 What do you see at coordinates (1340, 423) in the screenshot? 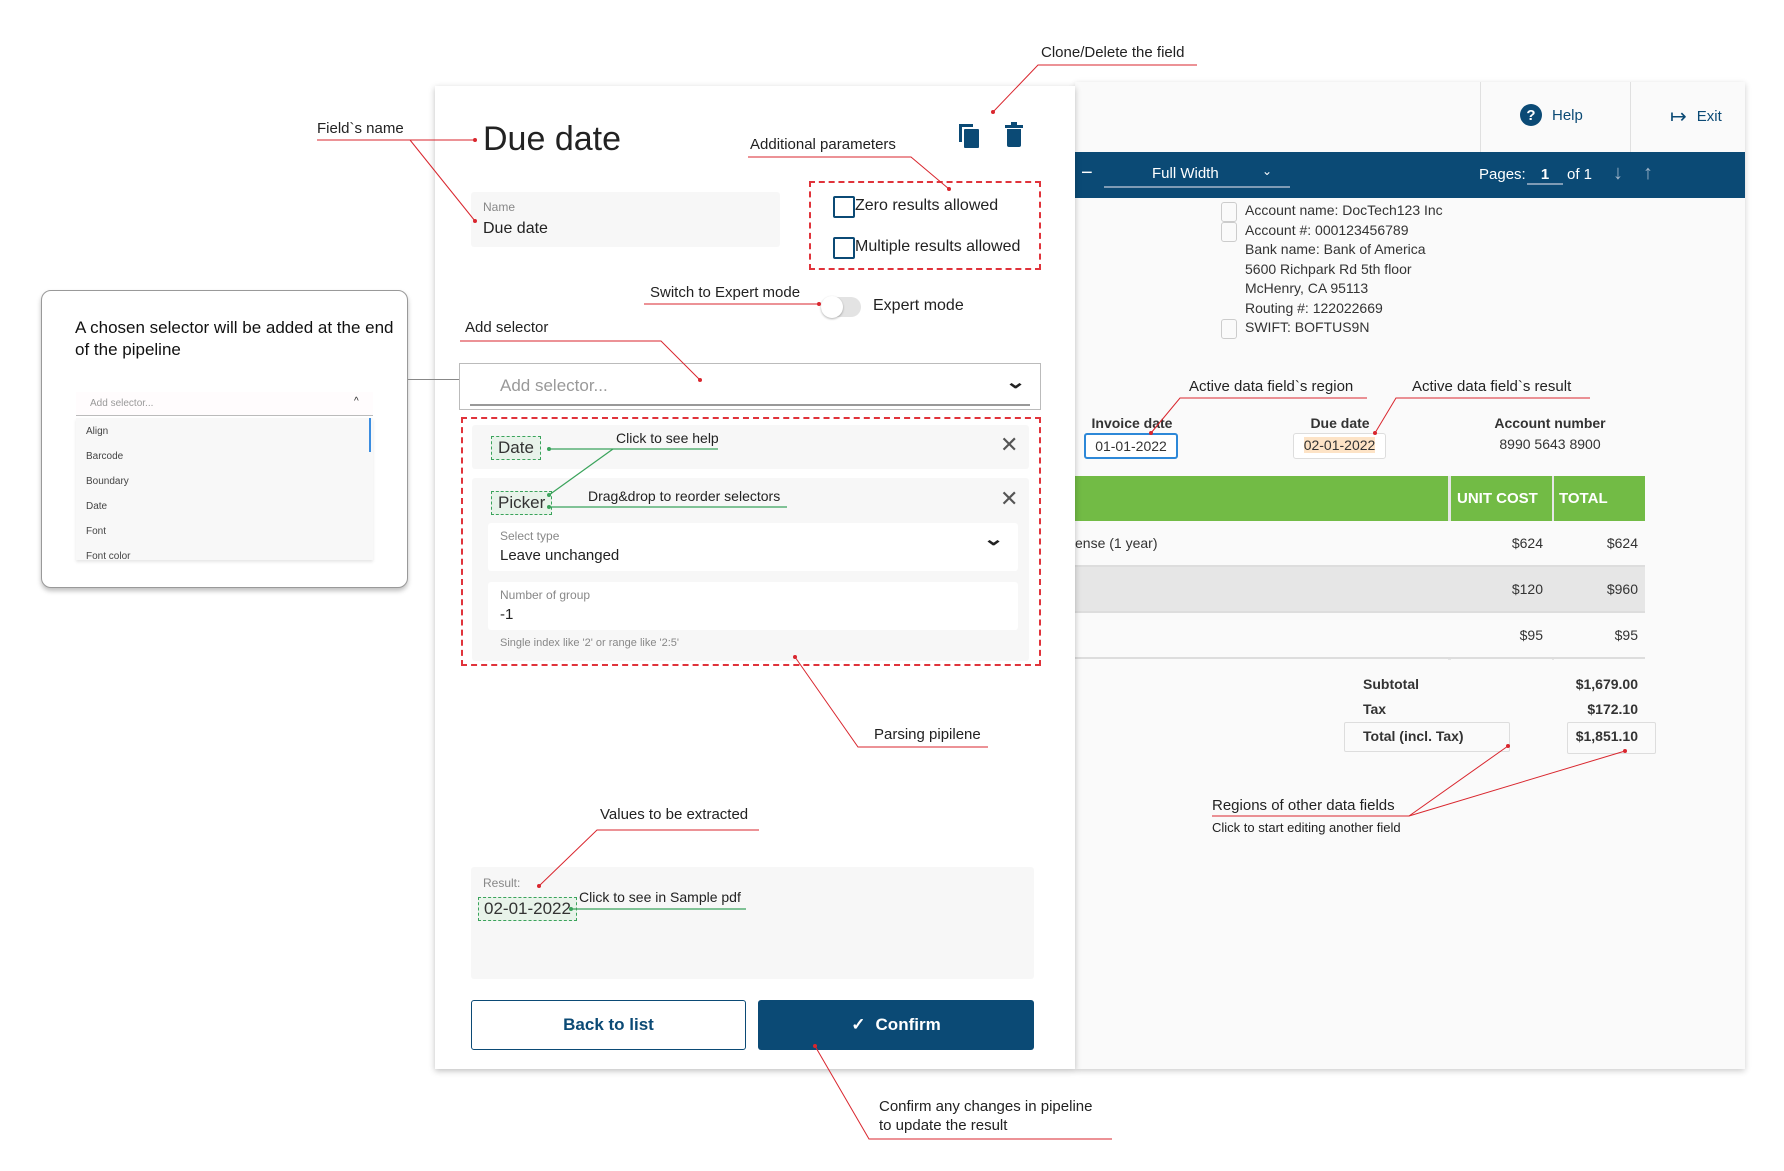
I see `due-date-label: Due date` at bounding box center [1340, 423].